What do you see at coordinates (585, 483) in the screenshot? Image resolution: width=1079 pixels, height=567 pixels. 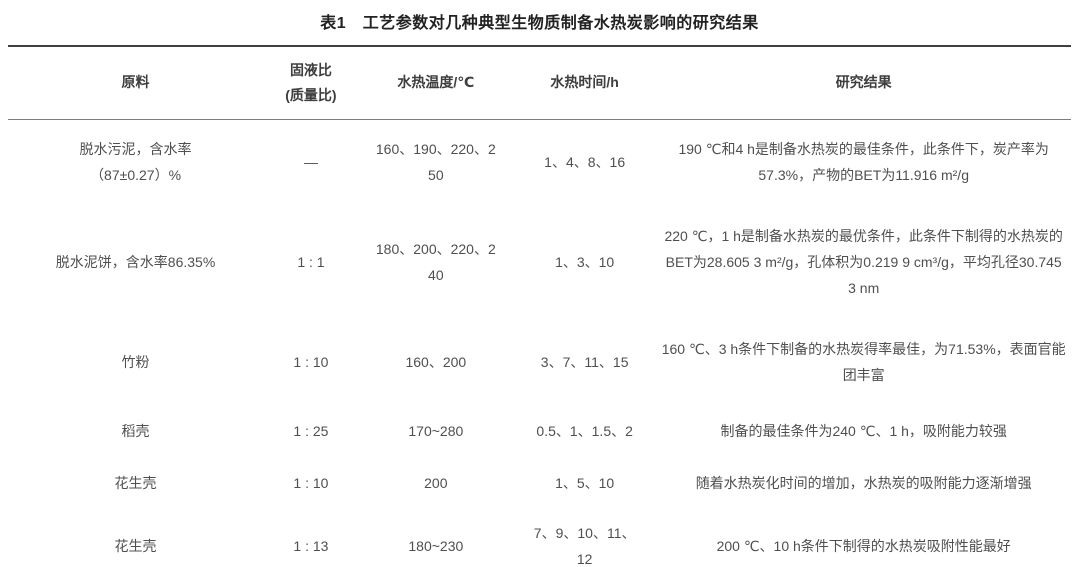 I see `cell-time: 1、5、10` at bounding box center [585, 483].